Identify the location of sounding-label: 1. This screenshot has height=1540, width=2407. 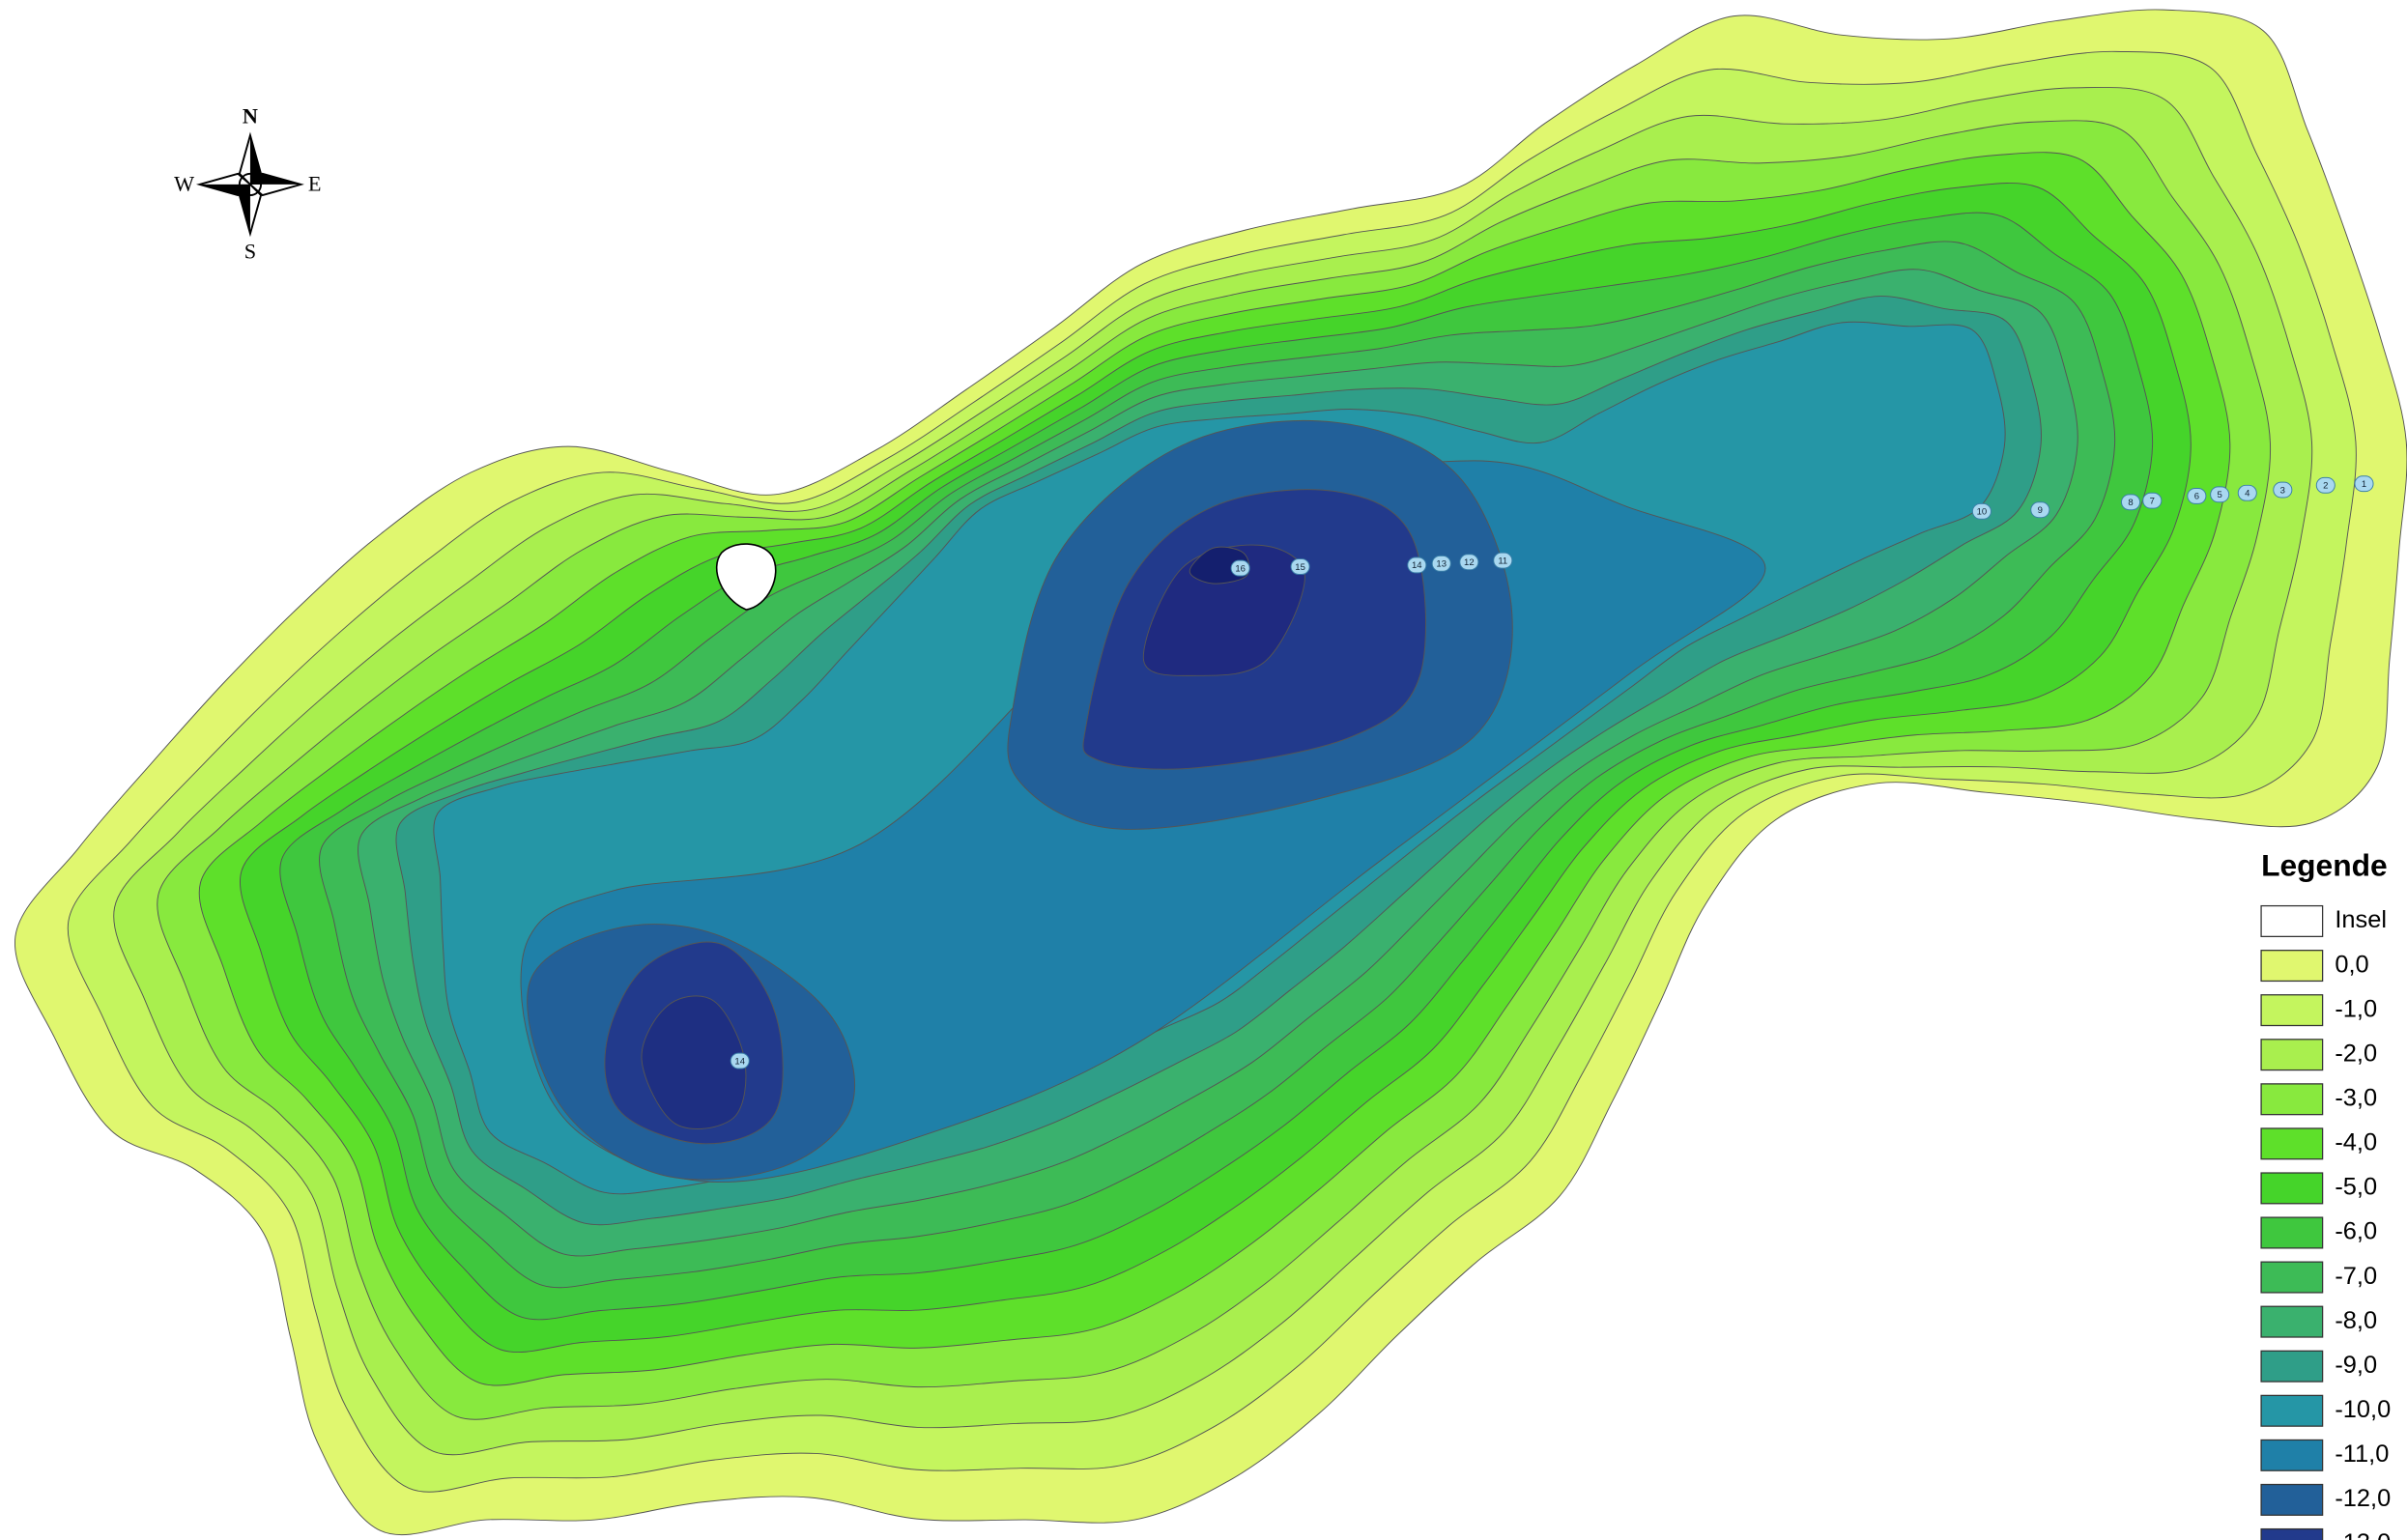
(2364, 484).